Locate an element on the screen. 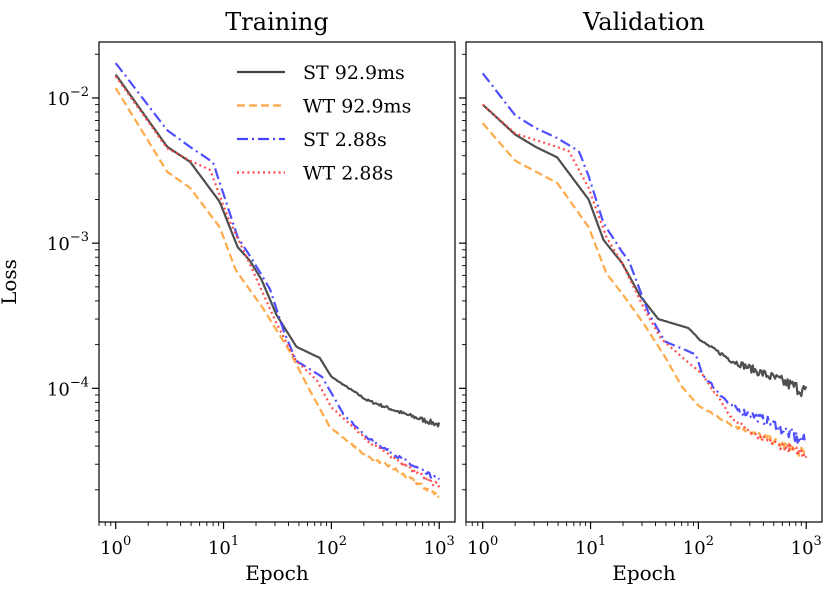  y-tick-label: 10⁻⁴ is located at coordinates (68, 387).